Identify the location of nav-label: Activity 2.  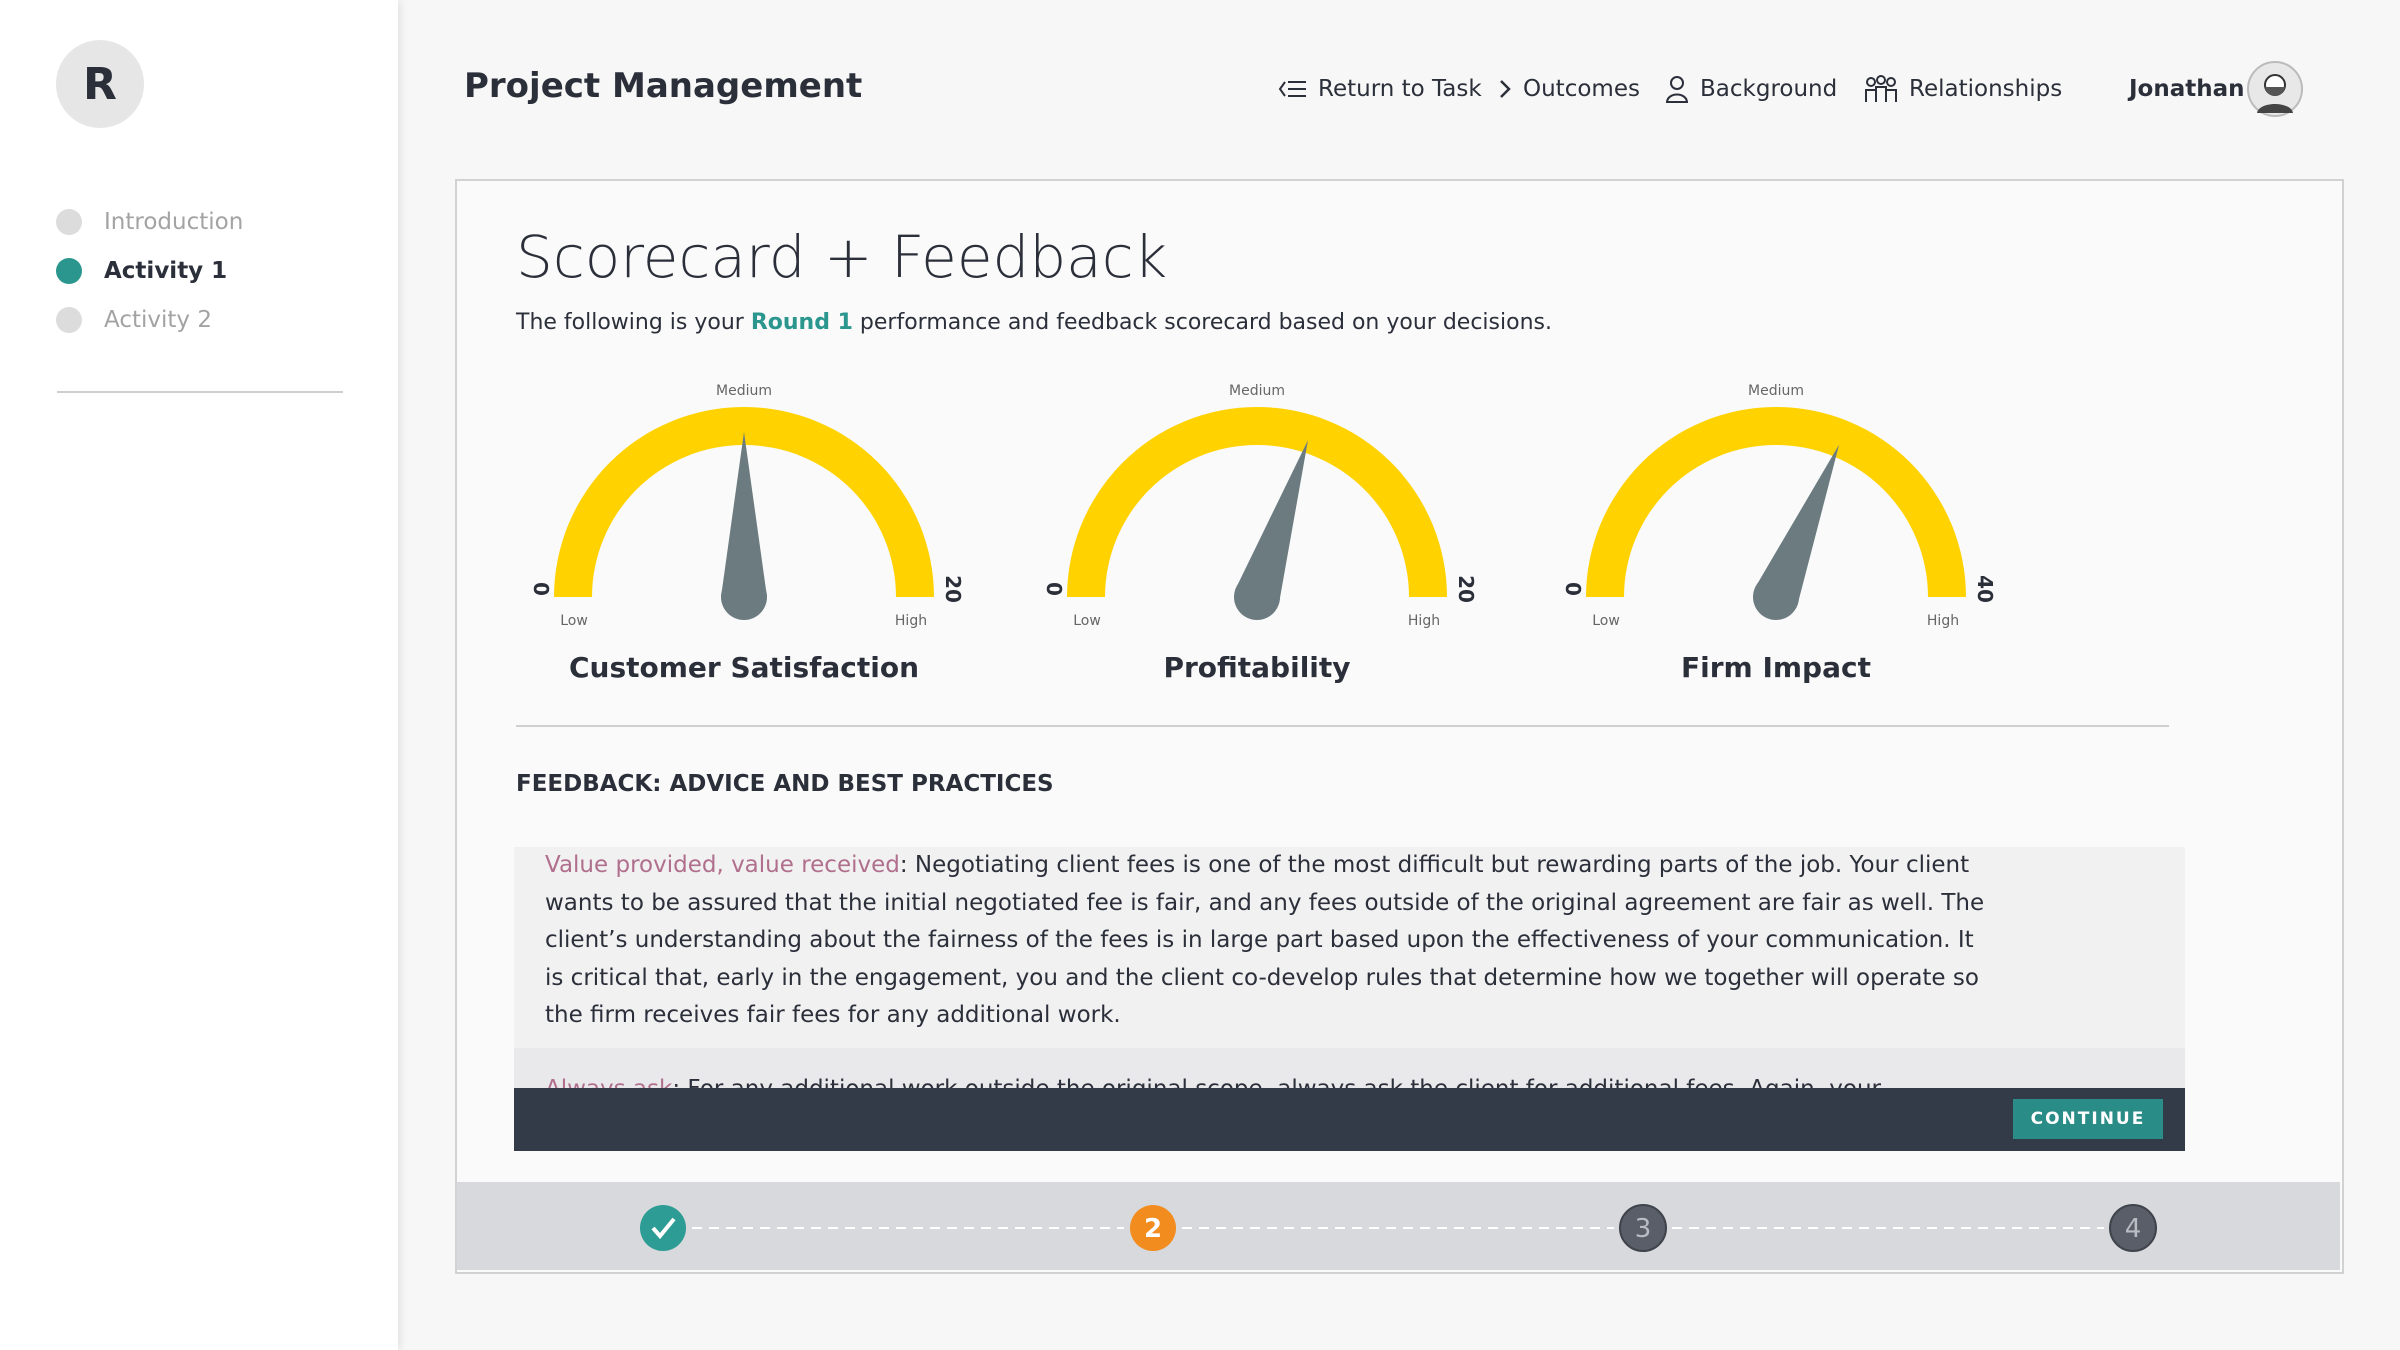
(158, 320).